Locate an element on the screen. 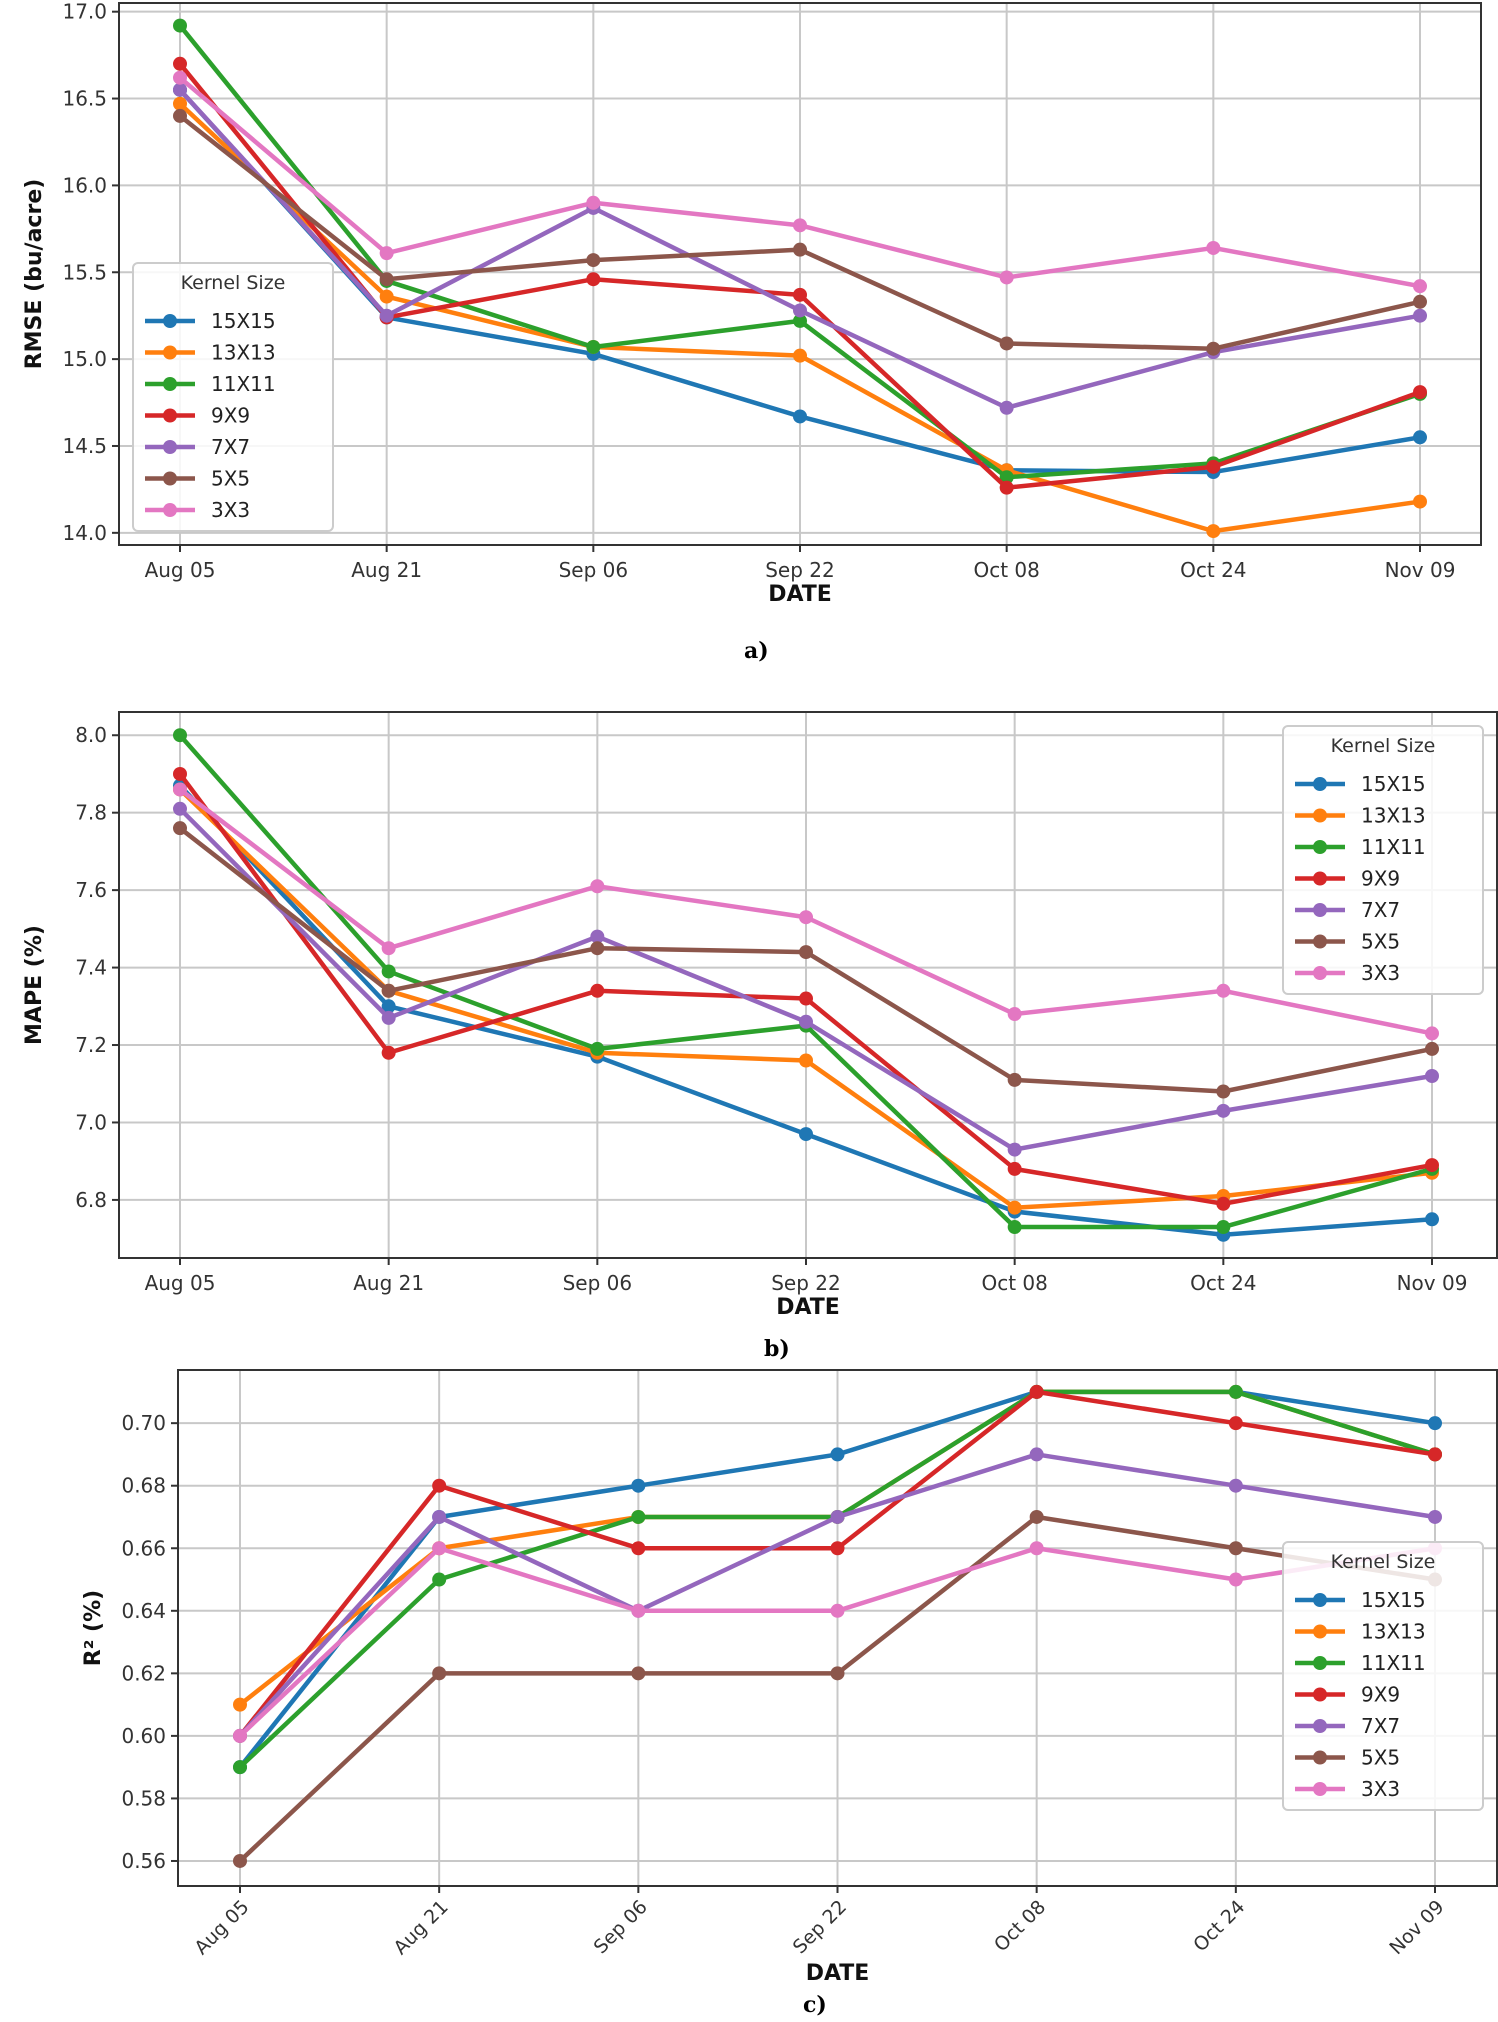 The image size is (1498, 2022). x-tick-label: Nov 09 is located at coordinates (1420, 570).